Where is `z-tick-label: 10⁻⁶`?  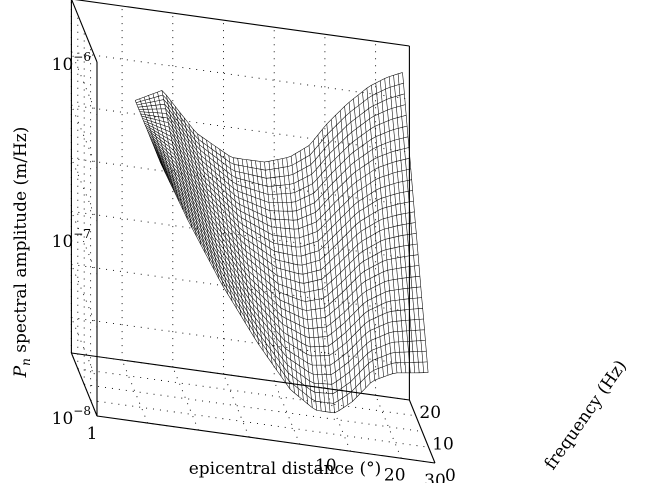
z-tick-label: 10⁻⁶ is located at coordinates (71, 62).